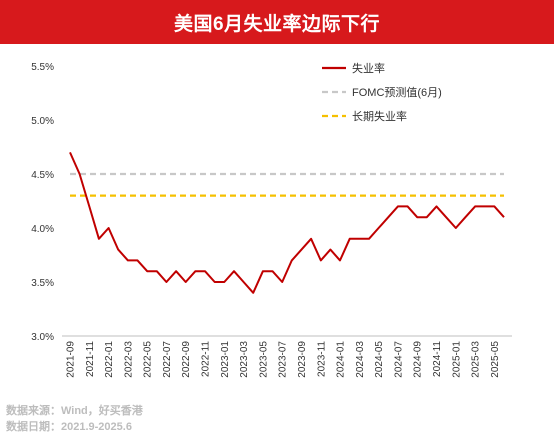  Describe the element at coordinates (277, 22) in the screenshot. I see `chart-title: 美国6月失业率边际下行` at that location.